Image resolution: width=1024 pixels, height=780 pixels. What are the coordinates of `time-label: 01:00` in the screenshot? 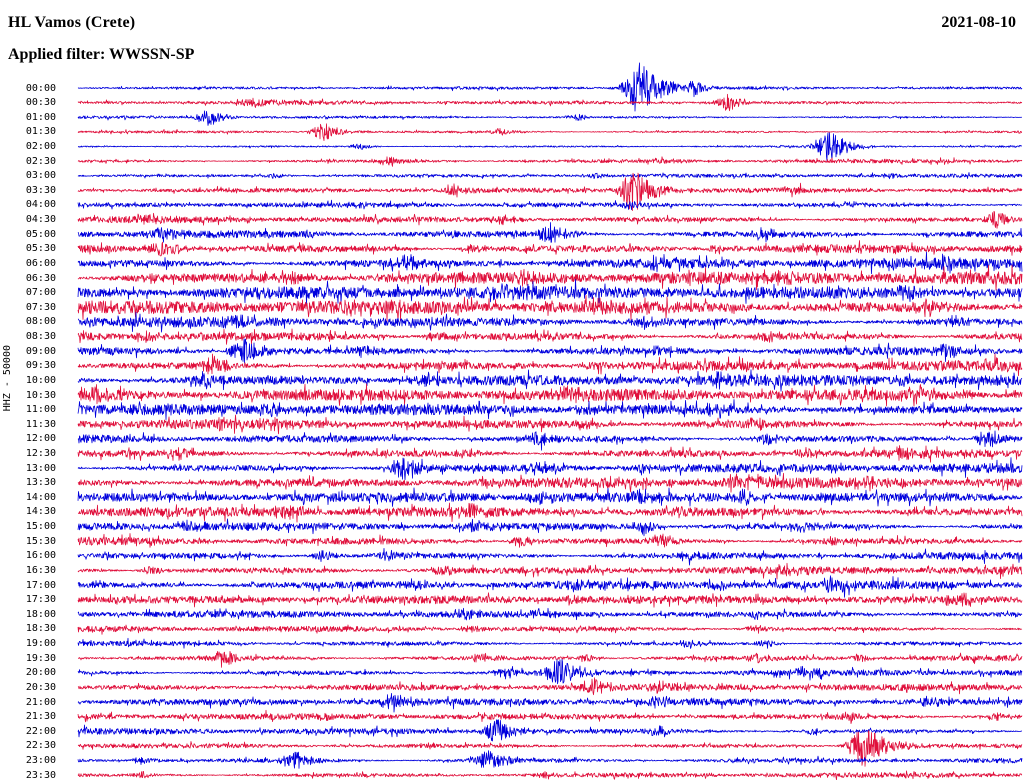 It's located at (40, 117).